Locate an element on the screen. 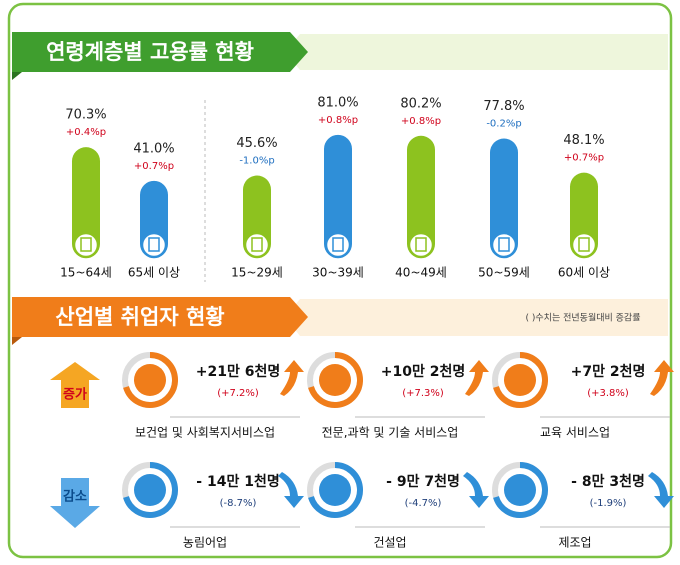 The height and width of the screenshot is (565, 680). change: +21만 6천명 is located at coordinates (238, 371).